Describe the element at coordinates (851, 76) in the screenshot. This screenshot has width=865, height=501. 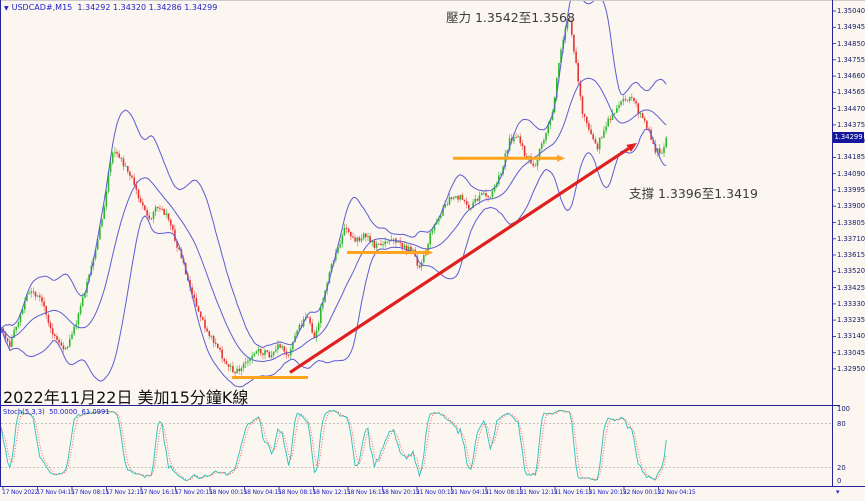
I see `price-axis-label: 1.34660` at that location.